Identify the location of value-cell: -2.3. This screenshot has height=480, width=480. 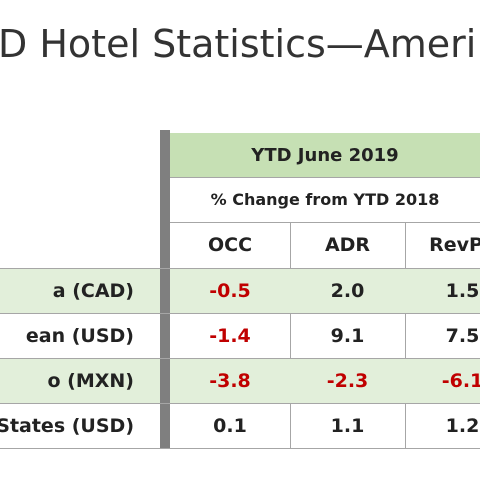
(347, 380).